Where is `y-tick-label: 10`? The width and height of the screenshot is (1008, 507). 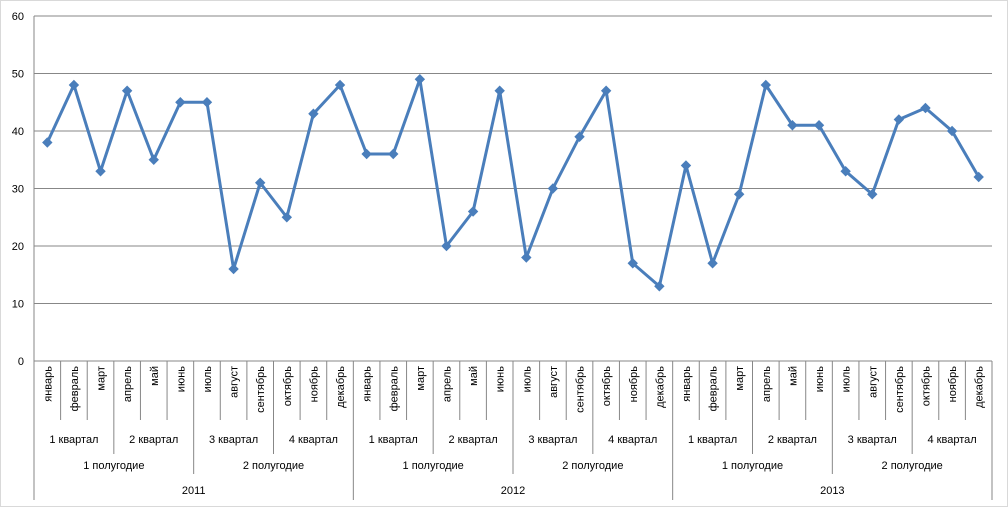 y-tick-label: 10 is located at coordinates (18, 305).